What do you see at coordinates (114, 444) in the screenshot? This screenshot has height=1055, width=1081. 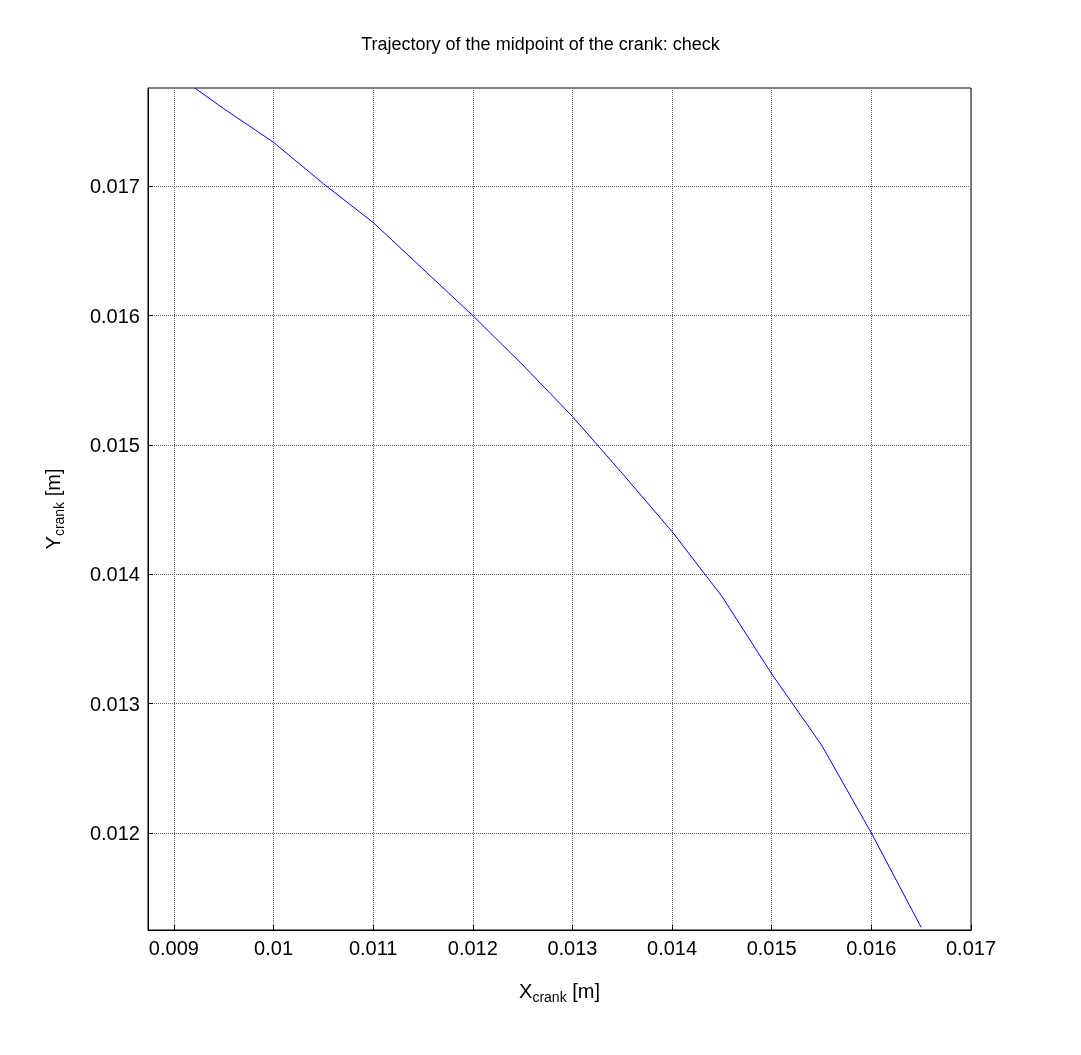 I see `y-tick-label: 0.015` at bounding box center [114, 444].